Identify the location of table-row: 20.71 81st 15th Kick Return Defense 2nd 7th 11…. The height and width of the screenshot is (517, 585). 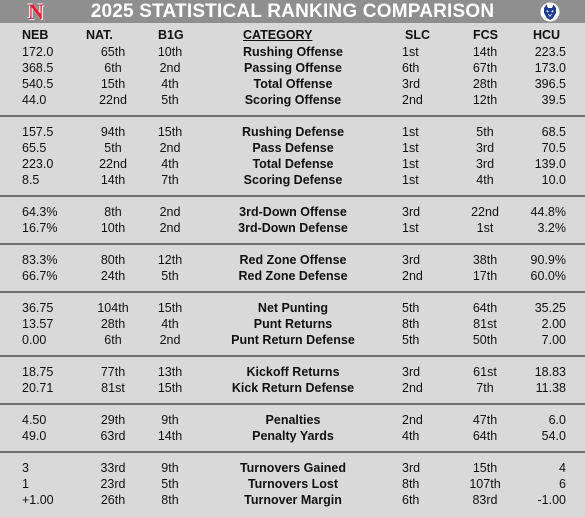
(292, 389).